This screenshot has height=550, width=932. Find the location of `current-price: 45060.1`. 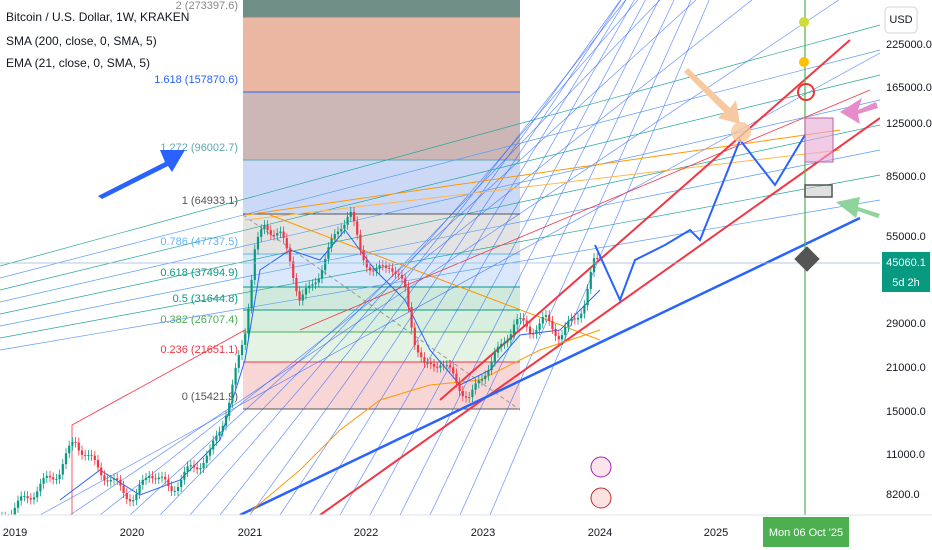

current-price: 45060.1 is located at coordinates (906, 263).